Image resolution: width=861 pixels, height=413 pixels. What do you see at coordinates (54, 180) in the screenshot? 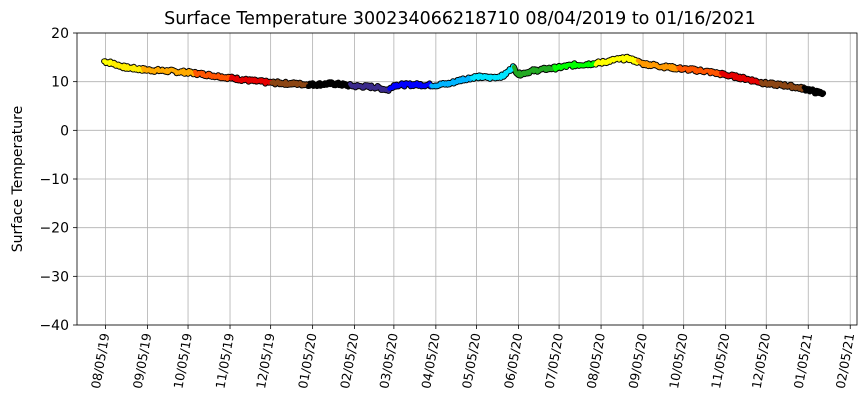
I see `y-tick-label: −10` at bounding box center [54, 180].